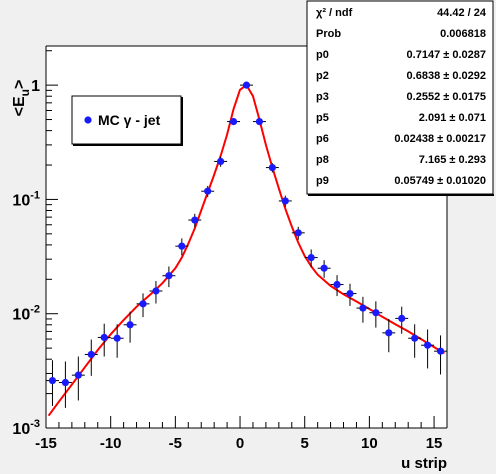  Describe the element at coordinates (322, 139) in the screenshot. I see `stats-row-label: p6` at that location.